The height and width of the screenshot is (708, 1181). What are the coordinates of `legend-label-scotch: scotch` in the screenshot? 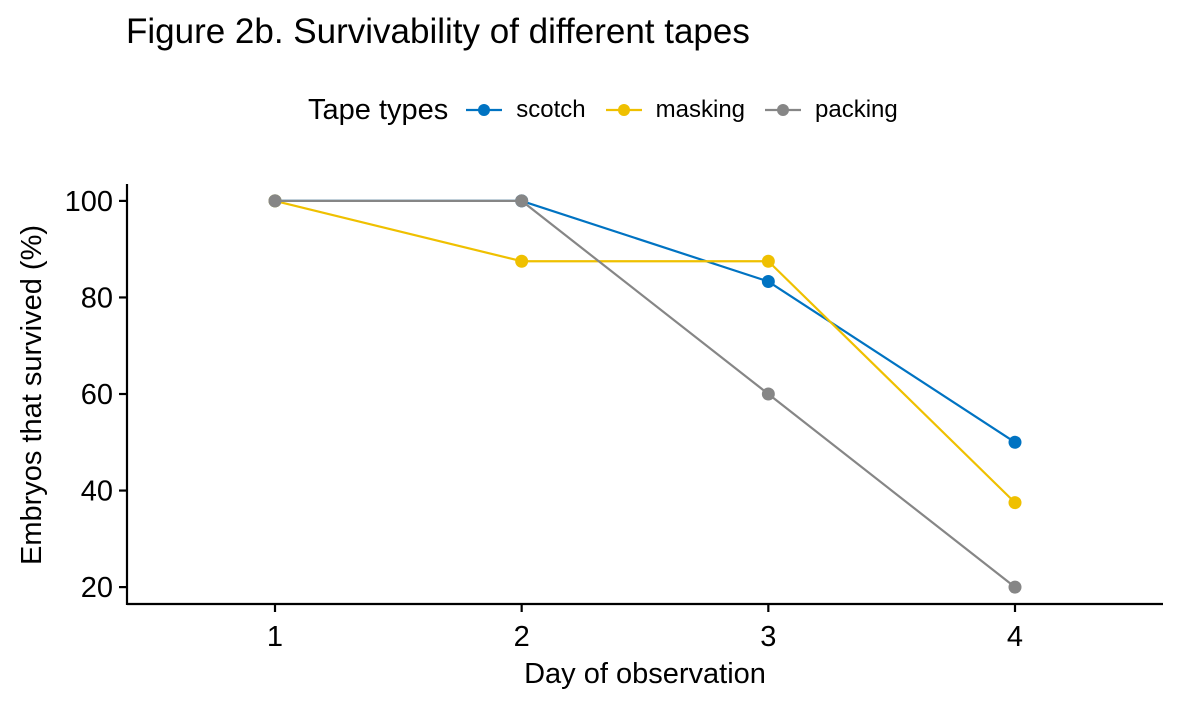 It's located at (551, 109).